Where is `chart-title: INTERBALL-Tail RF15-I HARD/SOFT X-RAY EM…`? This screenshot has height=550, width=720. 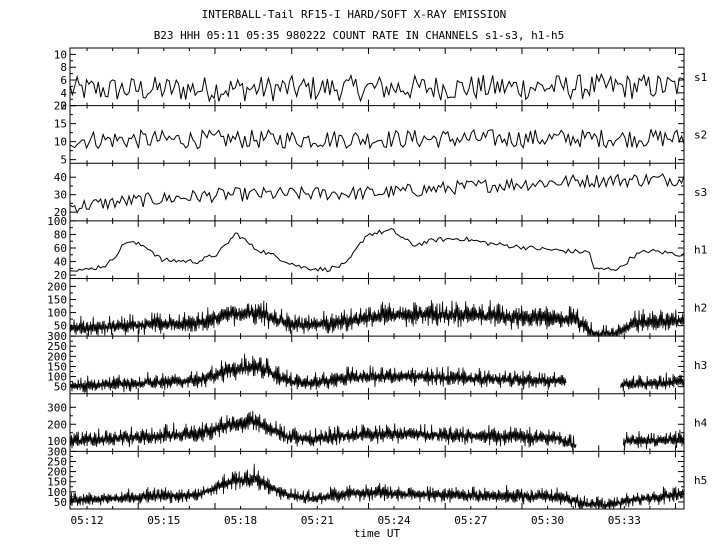
chart-title: INTERBALL-Tail RF15-I HARD/SOFT X-RAY EM… is located at coordinates (354, 14).